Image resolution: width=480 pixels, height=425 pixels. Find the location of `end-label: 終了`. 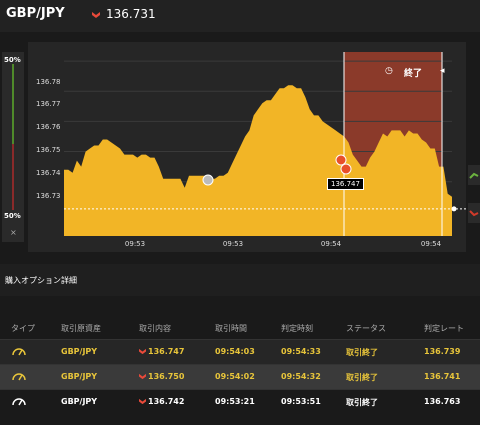

end-label: 終了 is located at coordinates (413, 74).